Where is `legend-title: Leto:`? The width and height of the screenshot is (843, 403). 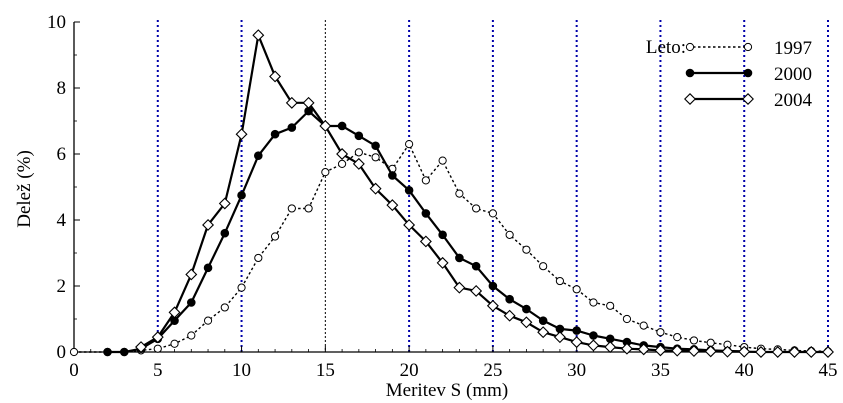 legend-title: Leto: is located at coordinates (666, 47).